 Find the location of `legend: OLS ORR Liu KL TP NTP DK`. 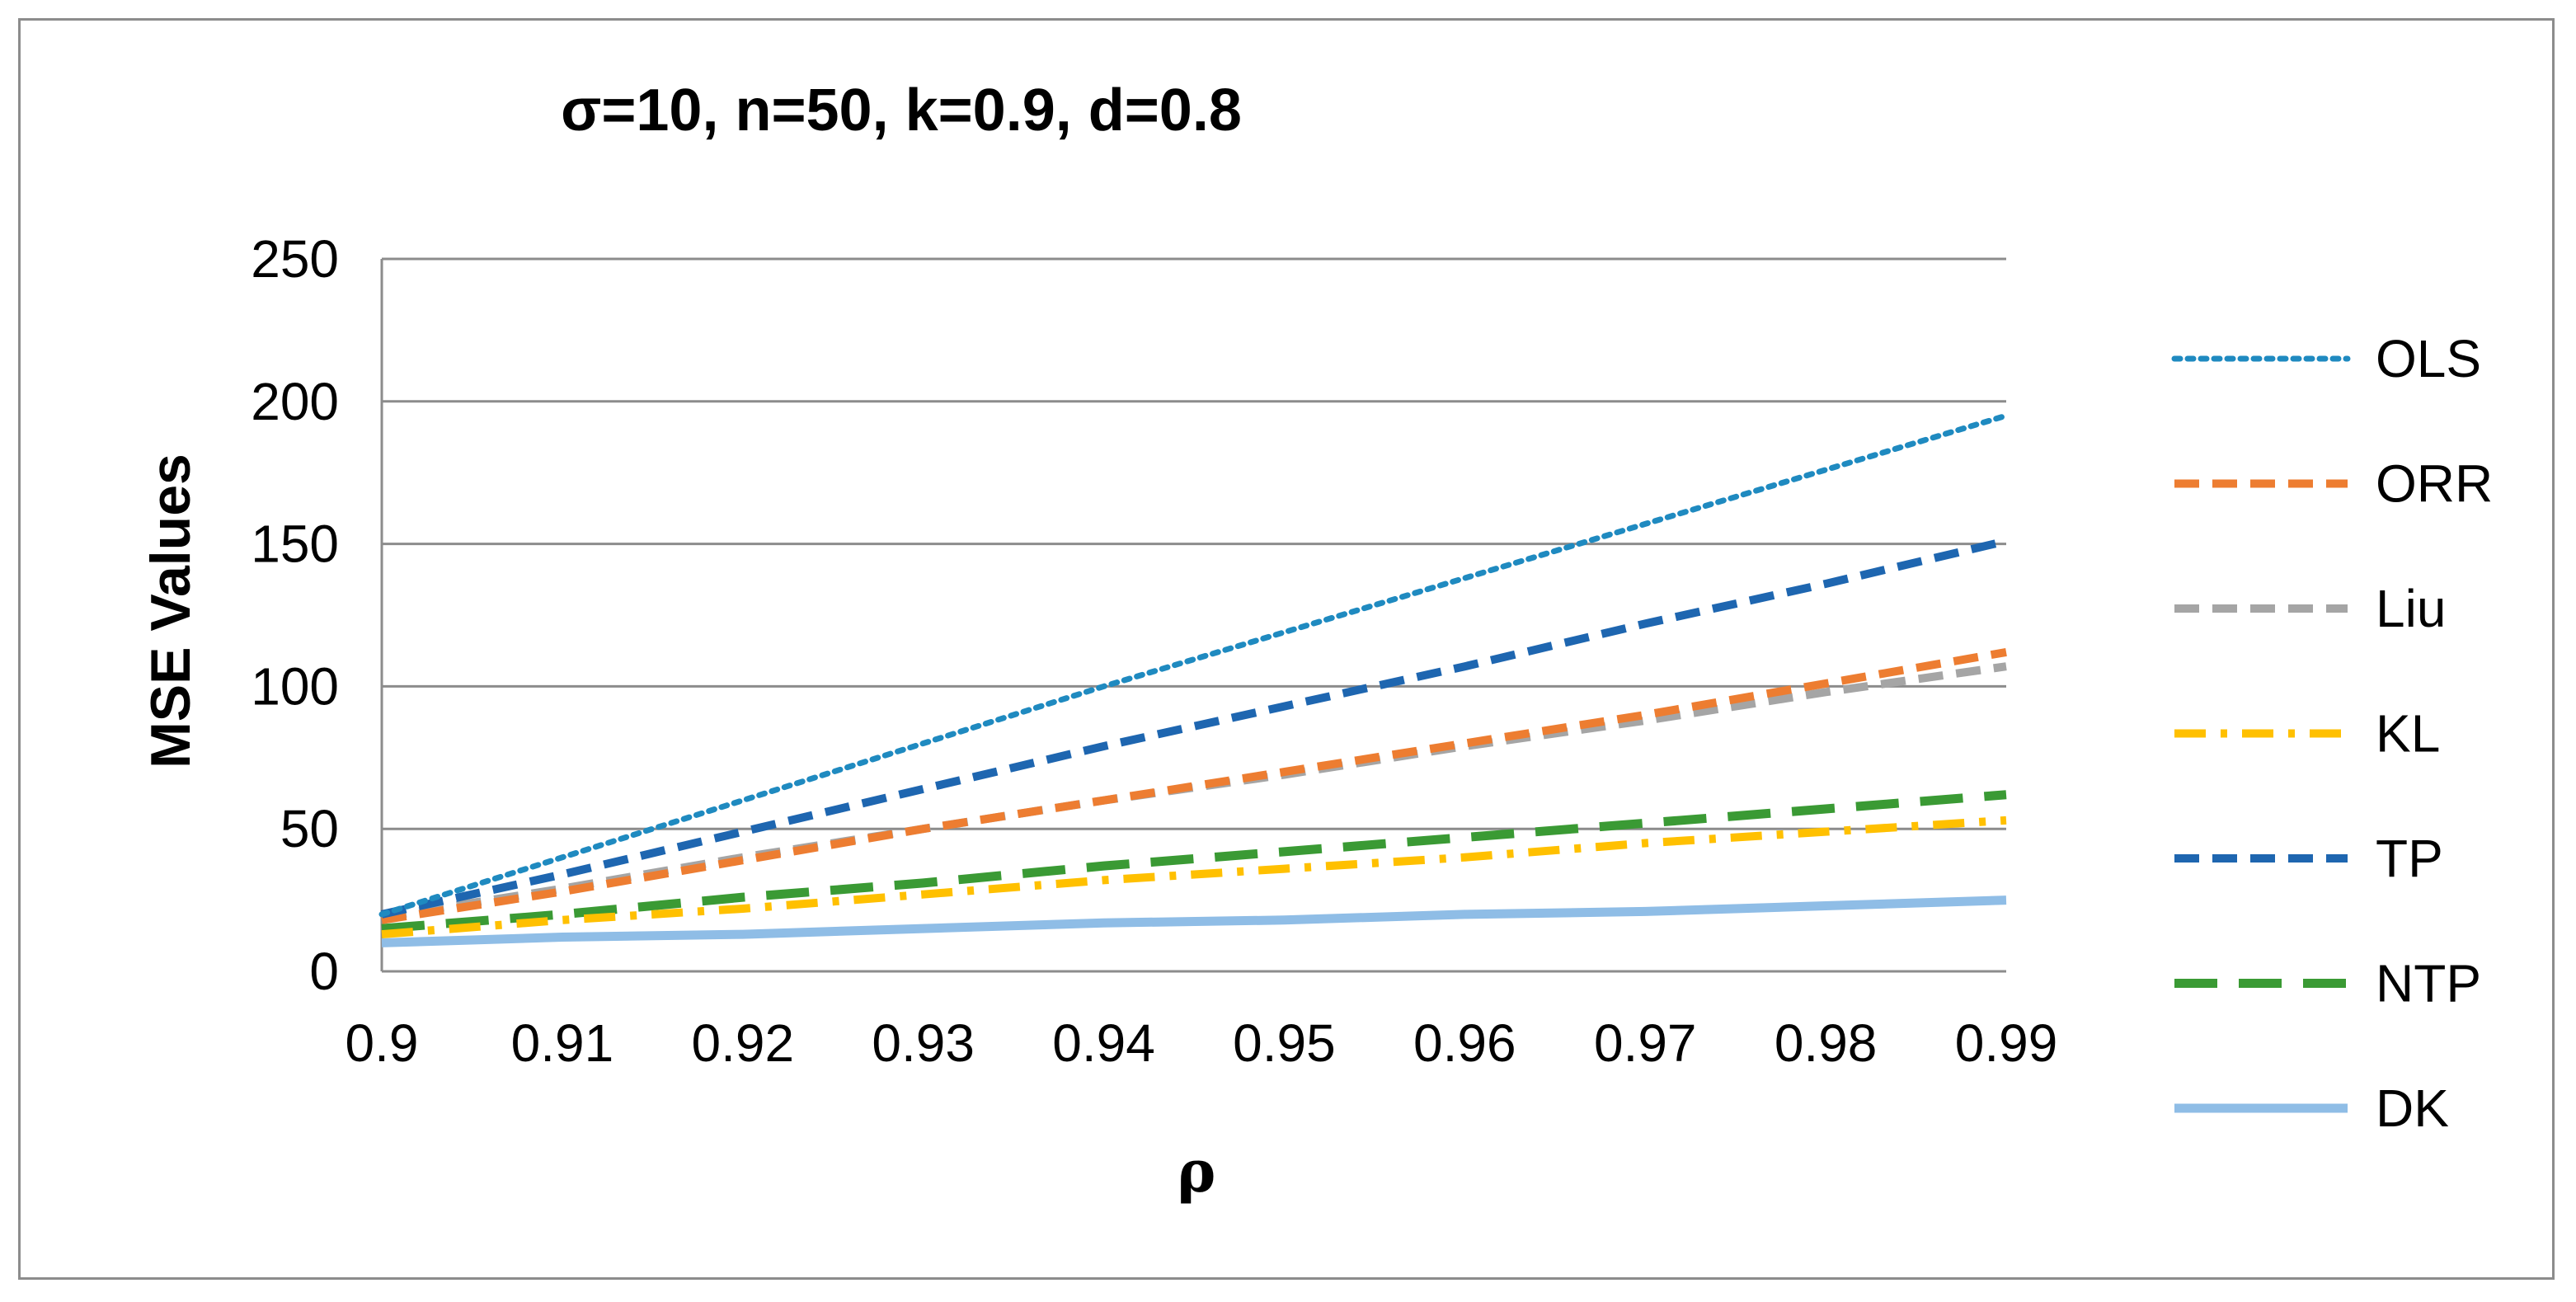

legend: OLS ORR Liu KL TP NTP DK is located at coordinates (2332, 733).